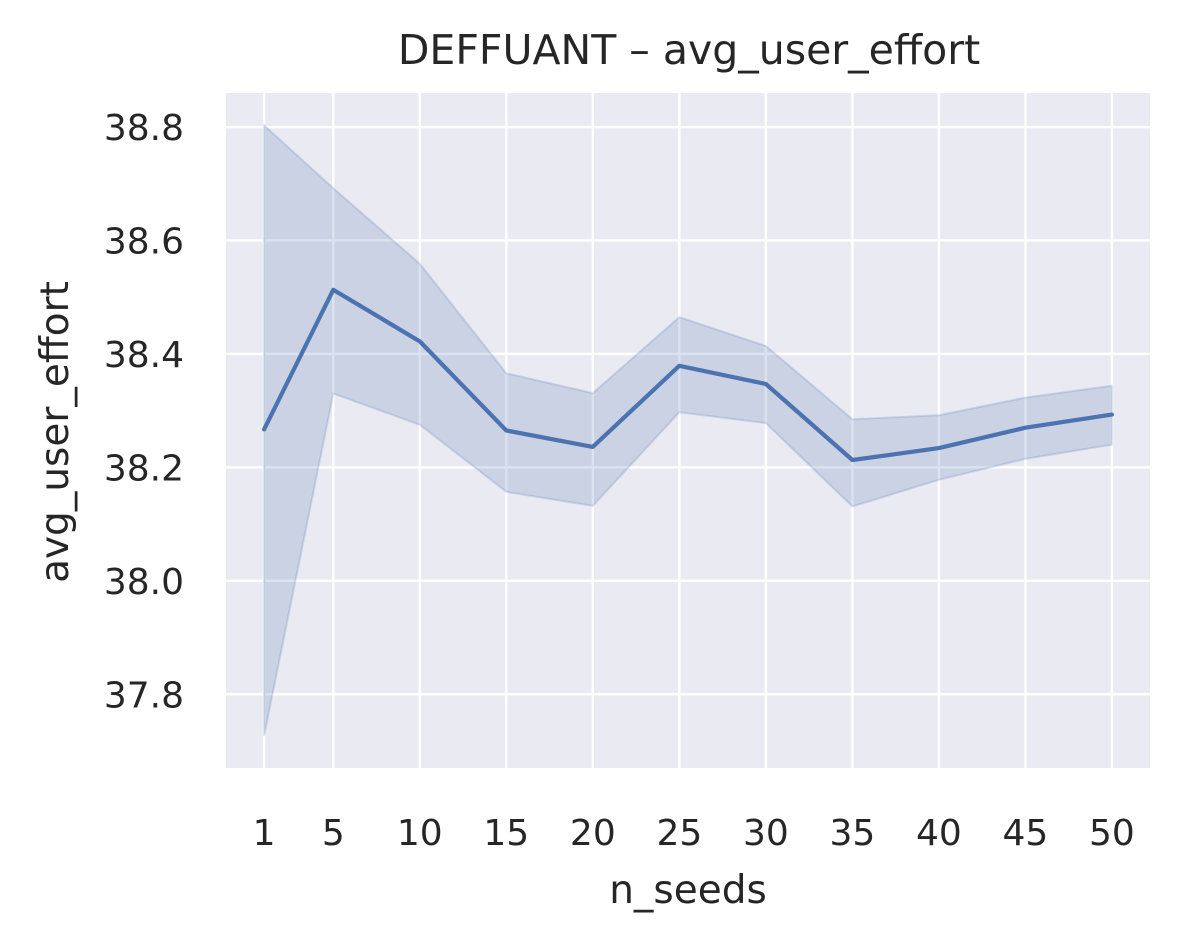 This screenshot has height=946, width=1182. I want to click on series-line-layer, so click(688, 375).